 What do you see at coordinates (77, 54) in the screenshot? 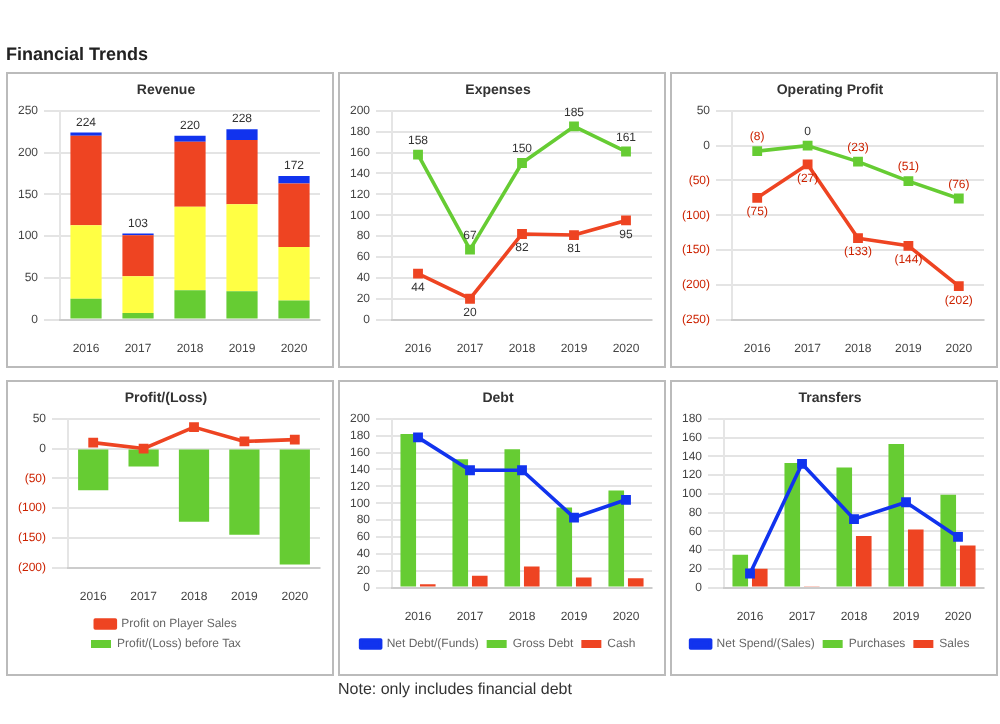
I see `text: Financial Trends` at bounding box center [77, 54].